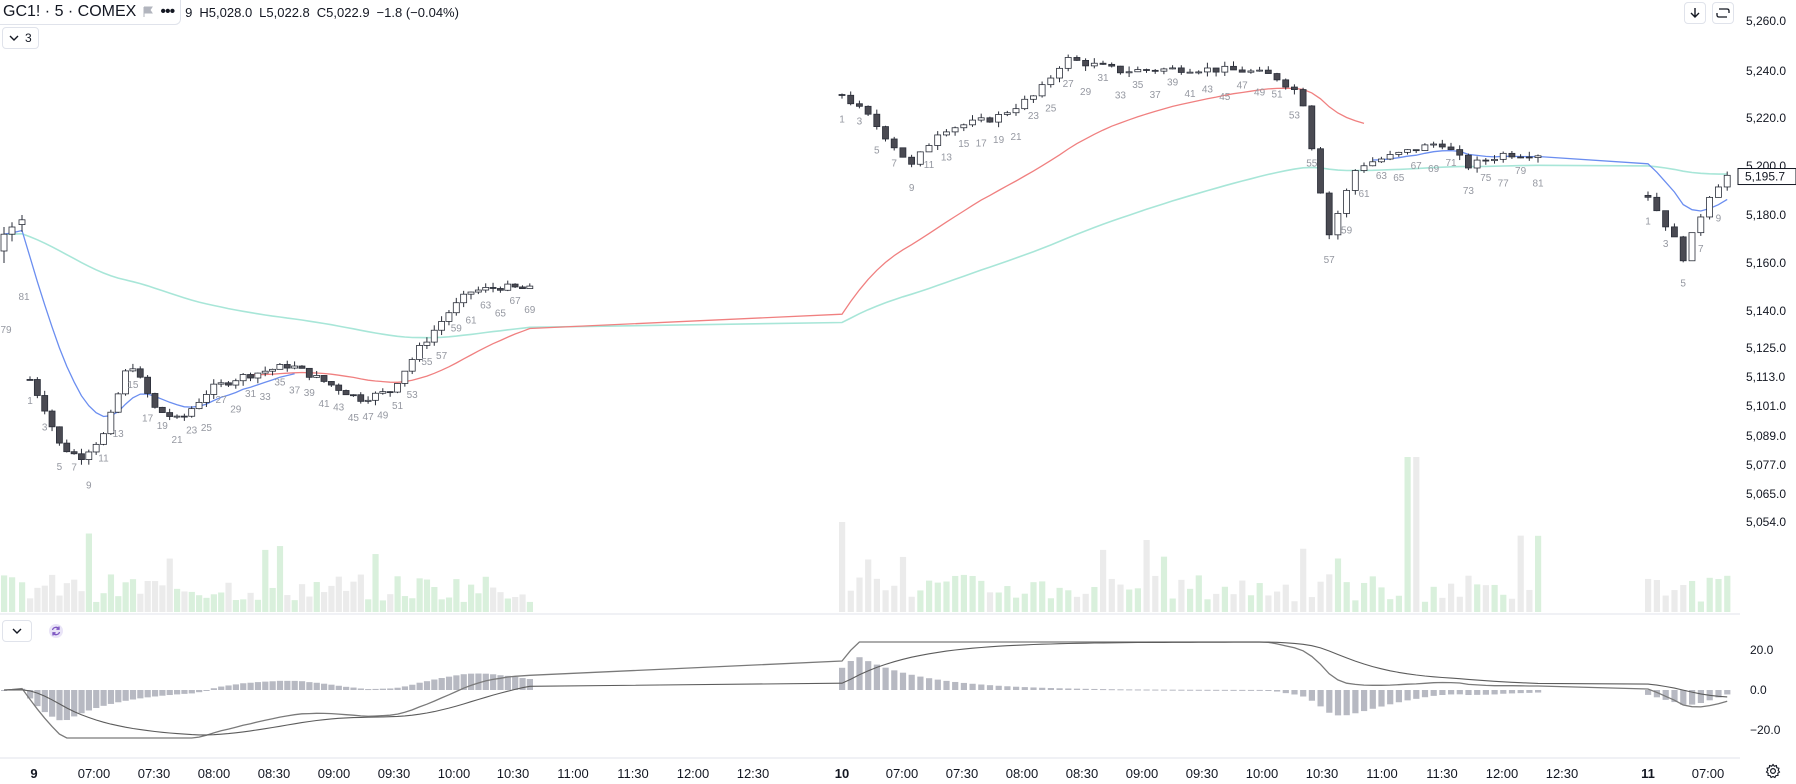  I want to click on bar-number-label: 15, so click(964, 144).